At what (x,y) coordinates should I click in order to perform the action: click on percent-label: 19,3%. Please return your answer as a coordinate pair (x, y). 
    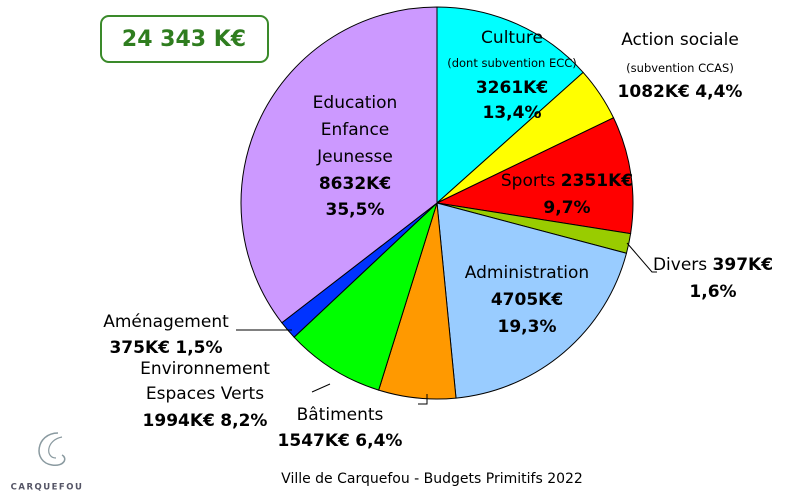
    Looking at the image, I should click on (527, 327).